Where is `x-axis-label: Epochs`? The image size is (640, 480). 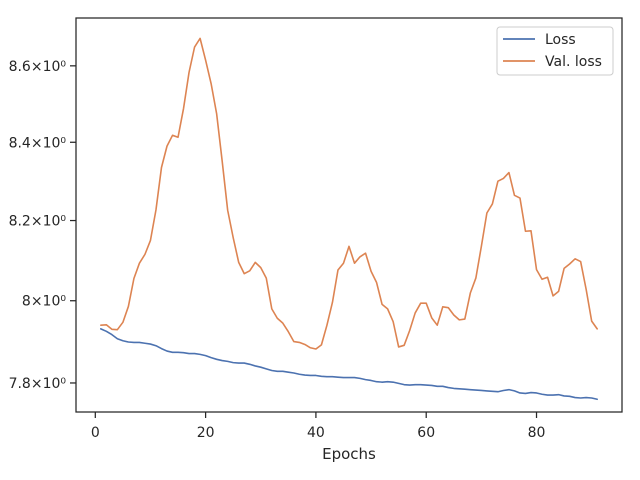 x-axis-label: Epochs is located at coordinates (349, 454).